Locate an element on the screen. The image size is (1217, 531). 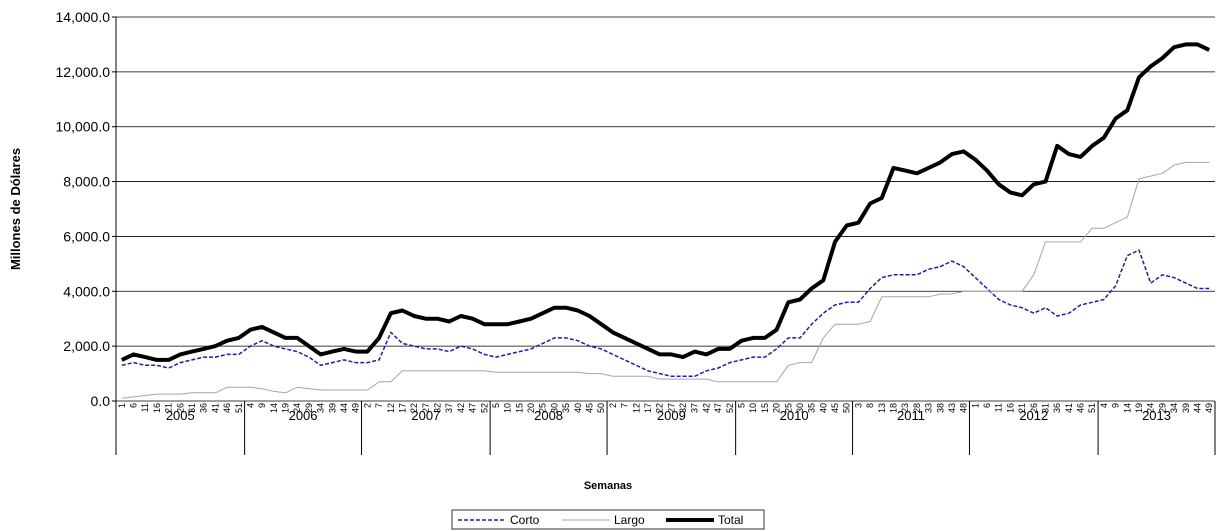
group-label: 2012 is located at coordinates (1033, 415).